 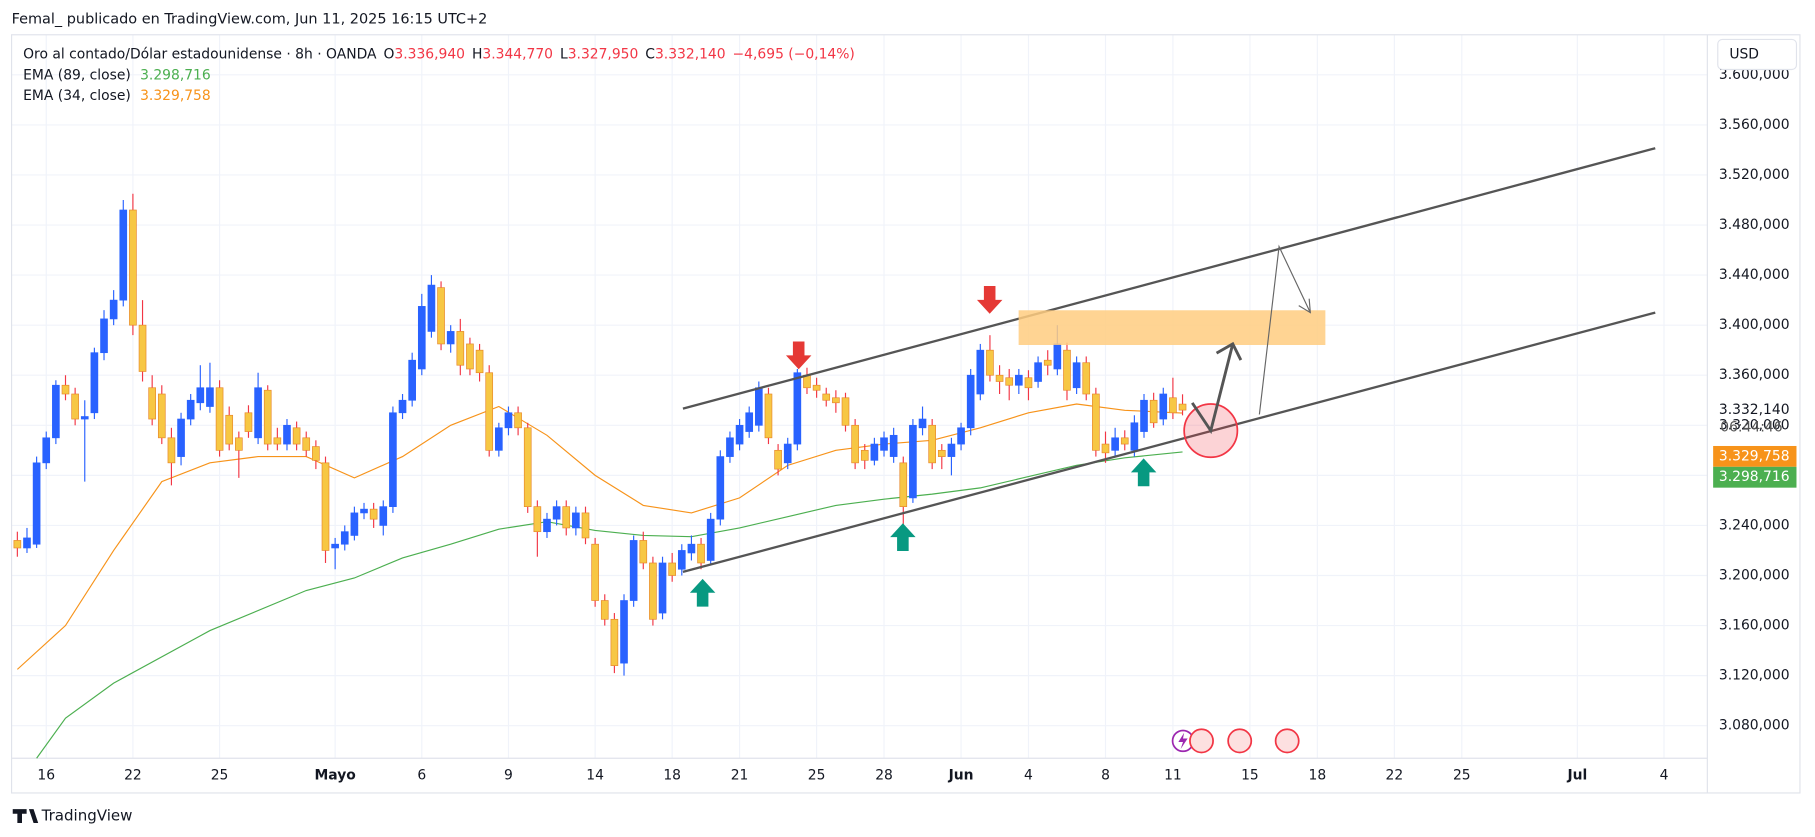 What do you see at coordinates (1028, 776) in the screenshot?
I see `x-tick-label: 4` at bounding box center [1028, 776].